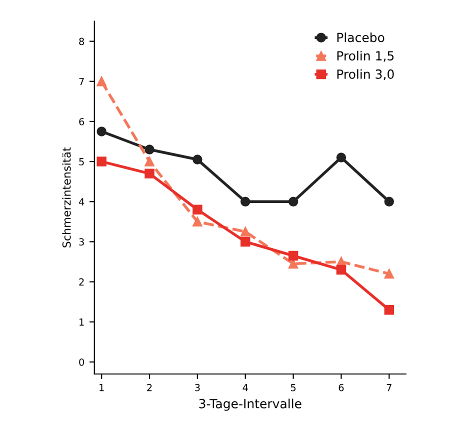 This screenshot has height=425, width=472. Describe the element at coordinates (102, 388) in the screenshot. I see `x-tick-label: 1` at that location.